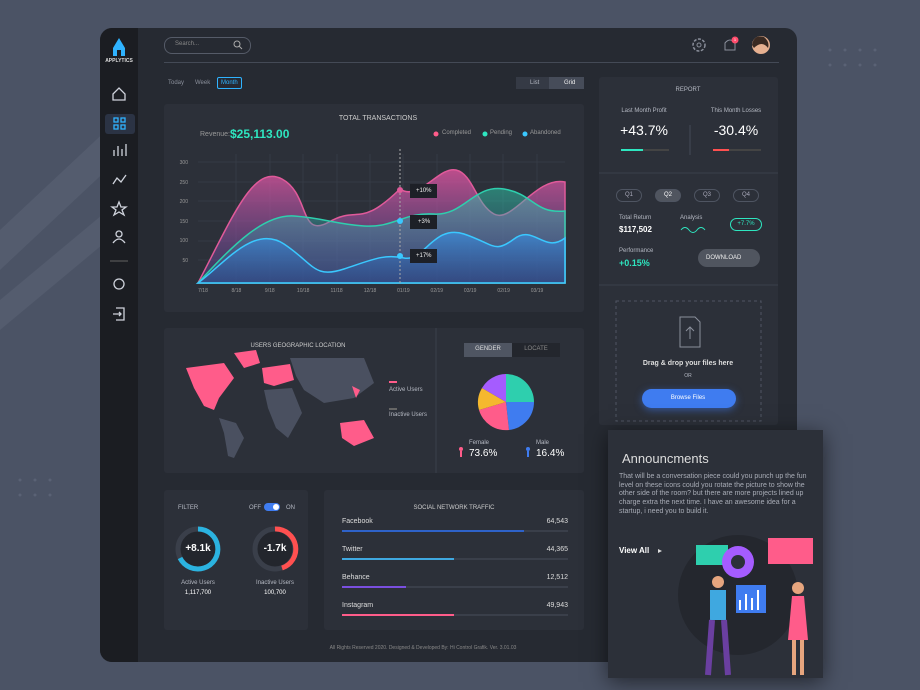 This screenshot has height=690, width=920. What do you see at coordinates (634, 263) in the screenshot?
I see `performance-value: +0.15%` at bounding box center [634, 263].